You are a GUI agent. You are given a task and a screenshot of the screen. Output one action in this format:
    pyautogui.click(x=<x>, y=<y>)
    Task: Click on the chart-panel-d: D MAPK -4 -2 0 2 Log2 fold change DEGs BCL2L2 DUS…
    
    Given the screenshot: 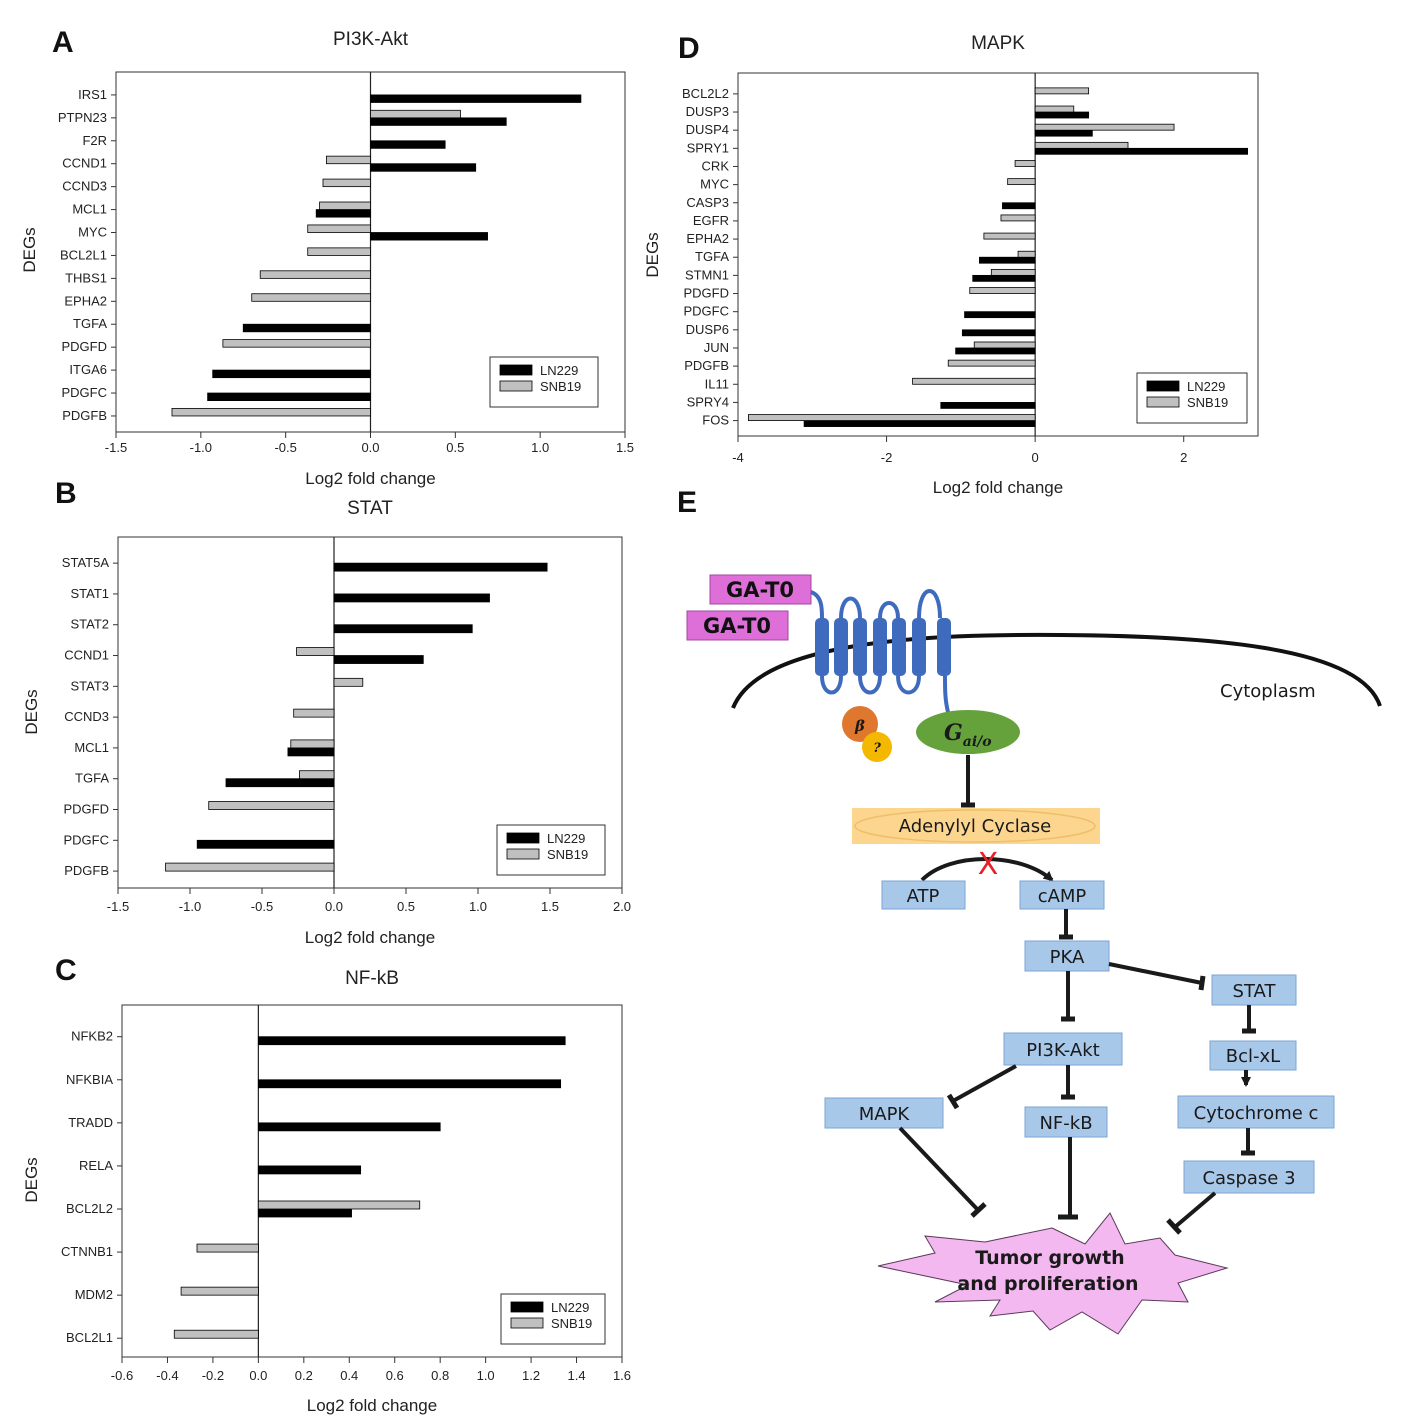 What is the action you would take?
    pyautogui.click(x=951, y=264)
    